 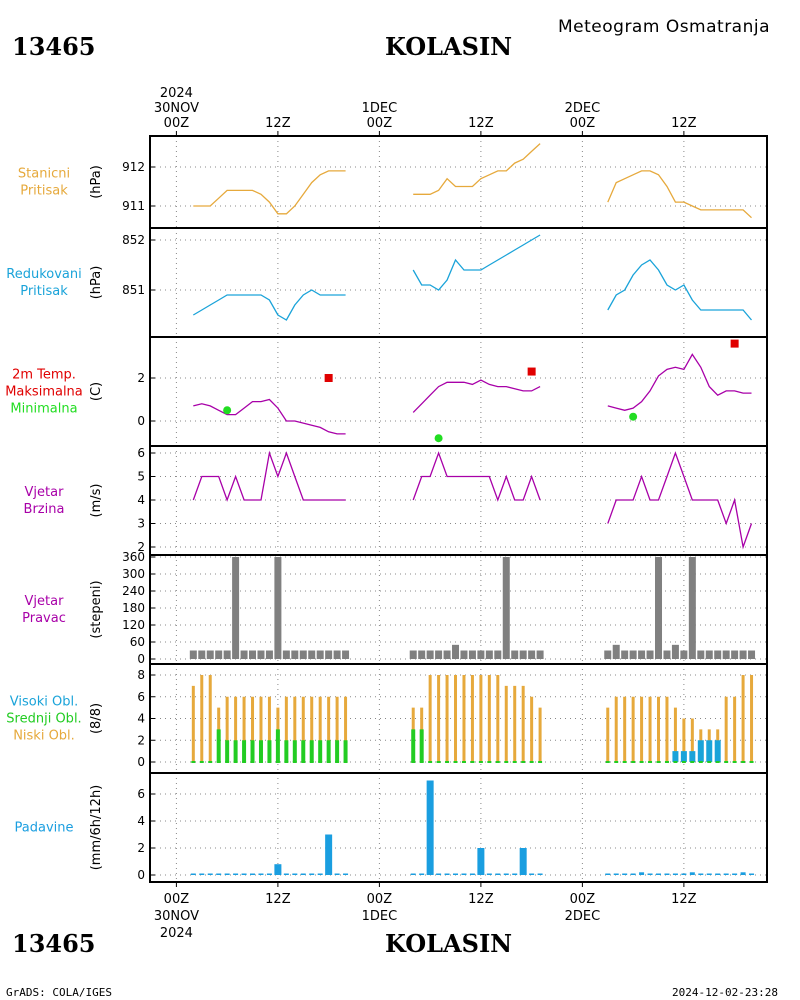 What do you see at coordinates (96, 182) in the screenshot?
I see `y-axis-unit: (hPa)` at bounding box center [96, 182].